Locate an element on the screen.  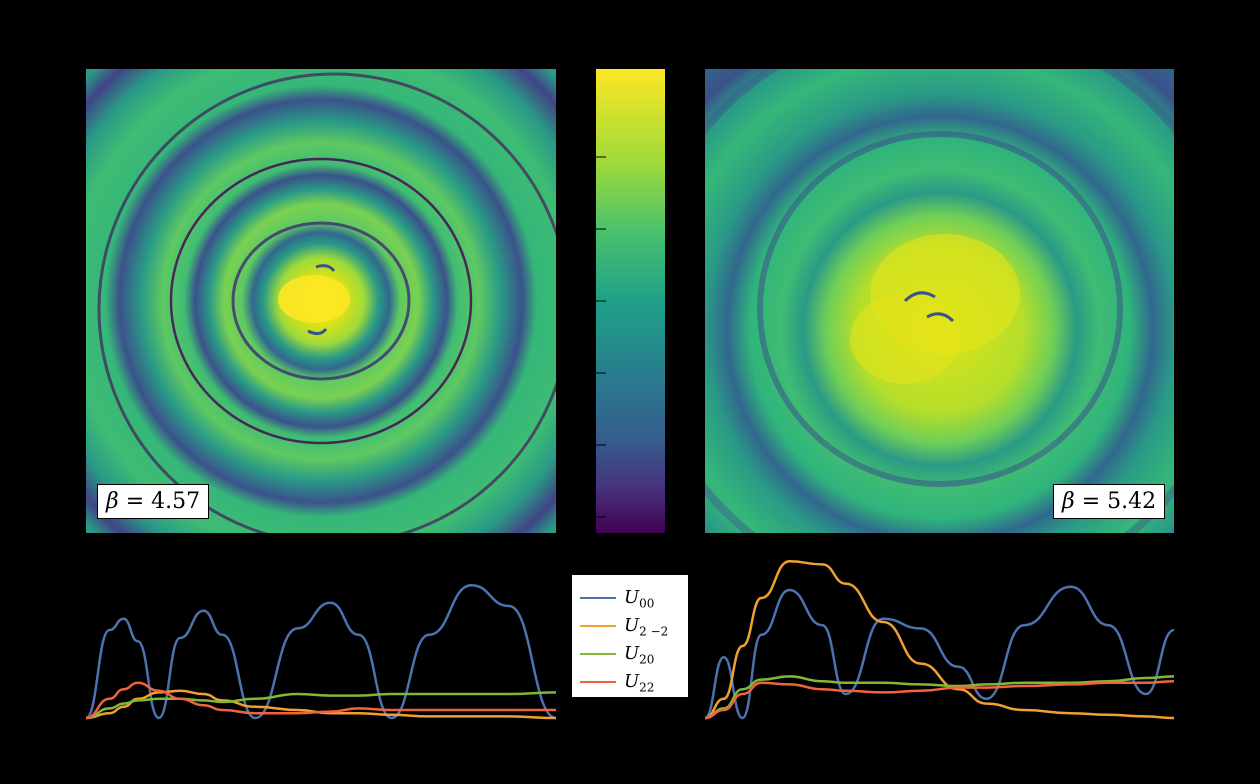
beta-value-right: 5.42 is located at coordinates (1132, 501).